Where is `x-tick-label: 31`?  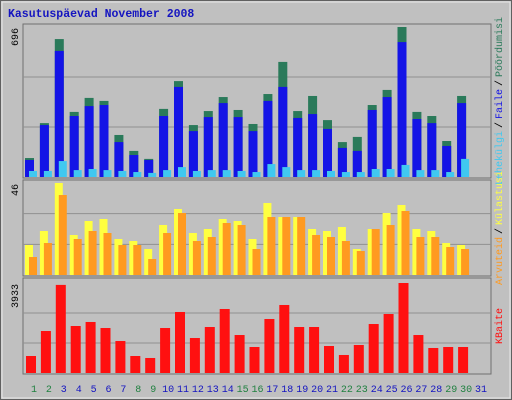
x-tick-label: 31 is located at coordinates (481, 390).